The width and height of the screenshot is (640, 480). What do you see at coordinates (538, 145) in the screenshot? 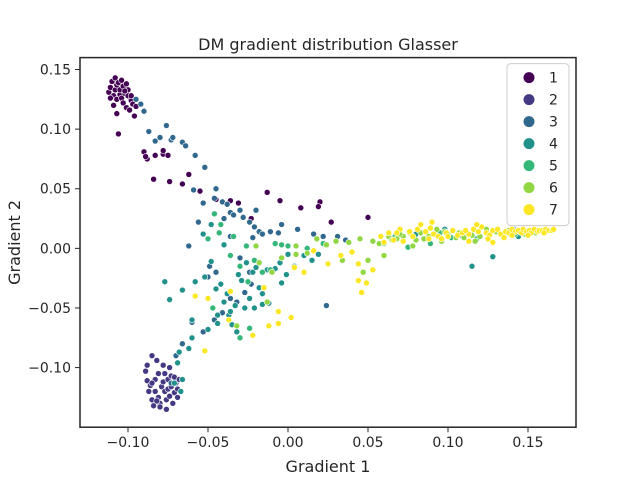
I see `legend-box` at bounding box center [538, 145].